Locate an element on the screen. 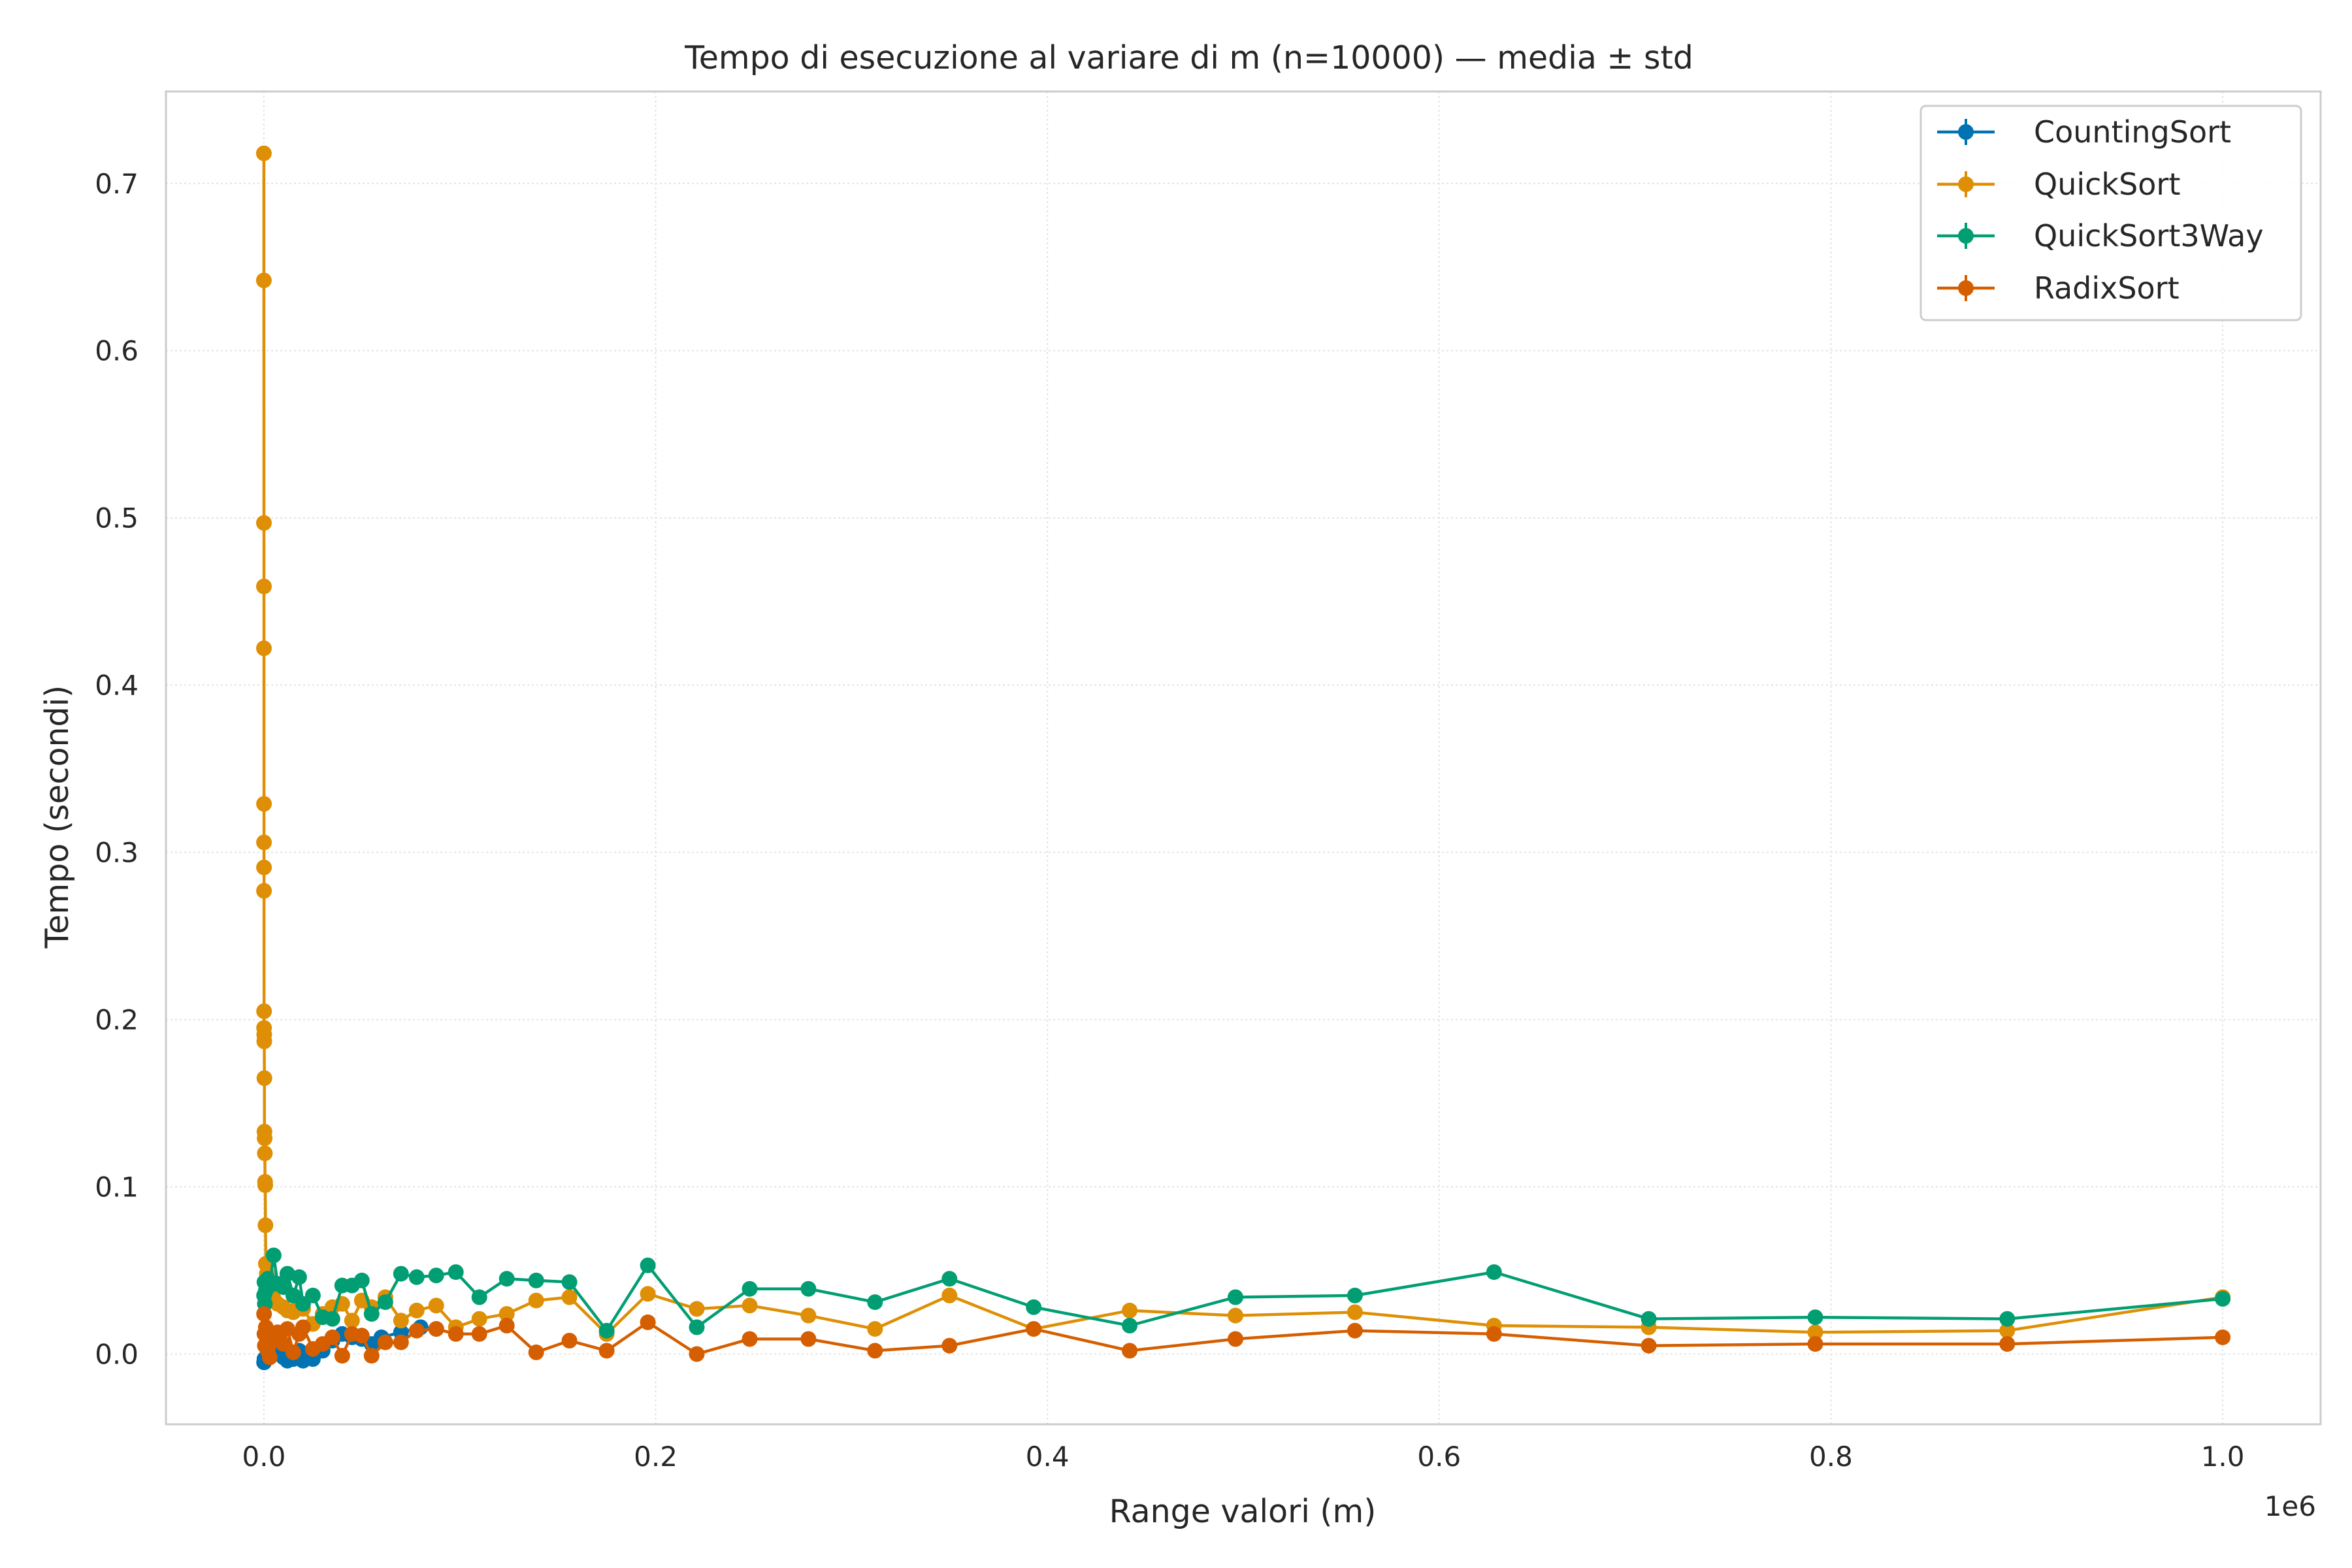 The height and width of the screenshot is (1568, 2352). legend-label: QuickSort3Way is located at coordinates (2149, 235).